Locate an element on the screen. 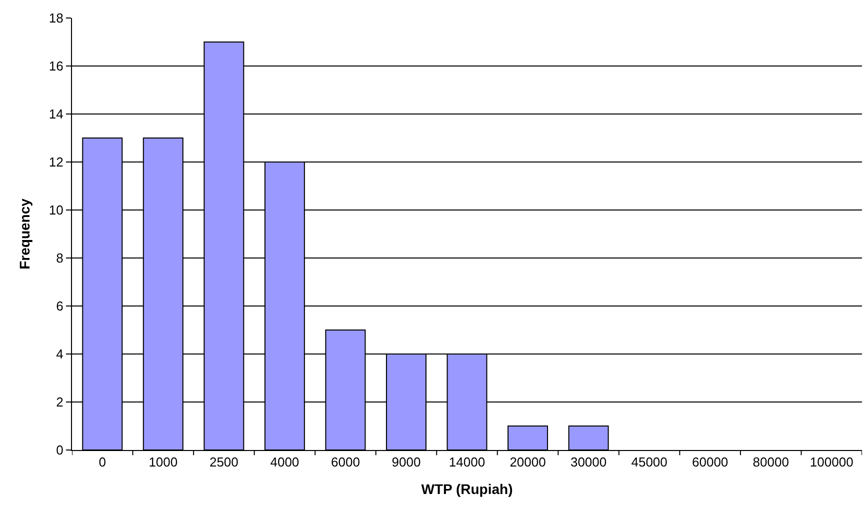 The height and width of the screenshot is (517, 864). y-tick-label: 14 is located at coordinates (56, 114).